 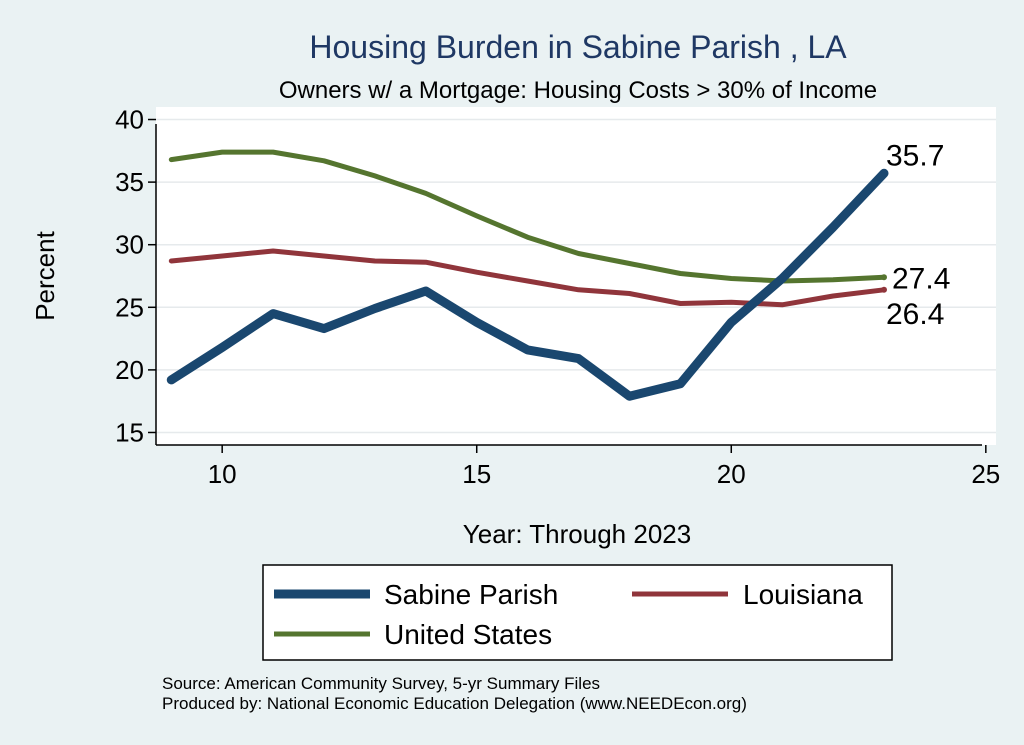 I want to click on legend-box, so click(x=577, y=612).